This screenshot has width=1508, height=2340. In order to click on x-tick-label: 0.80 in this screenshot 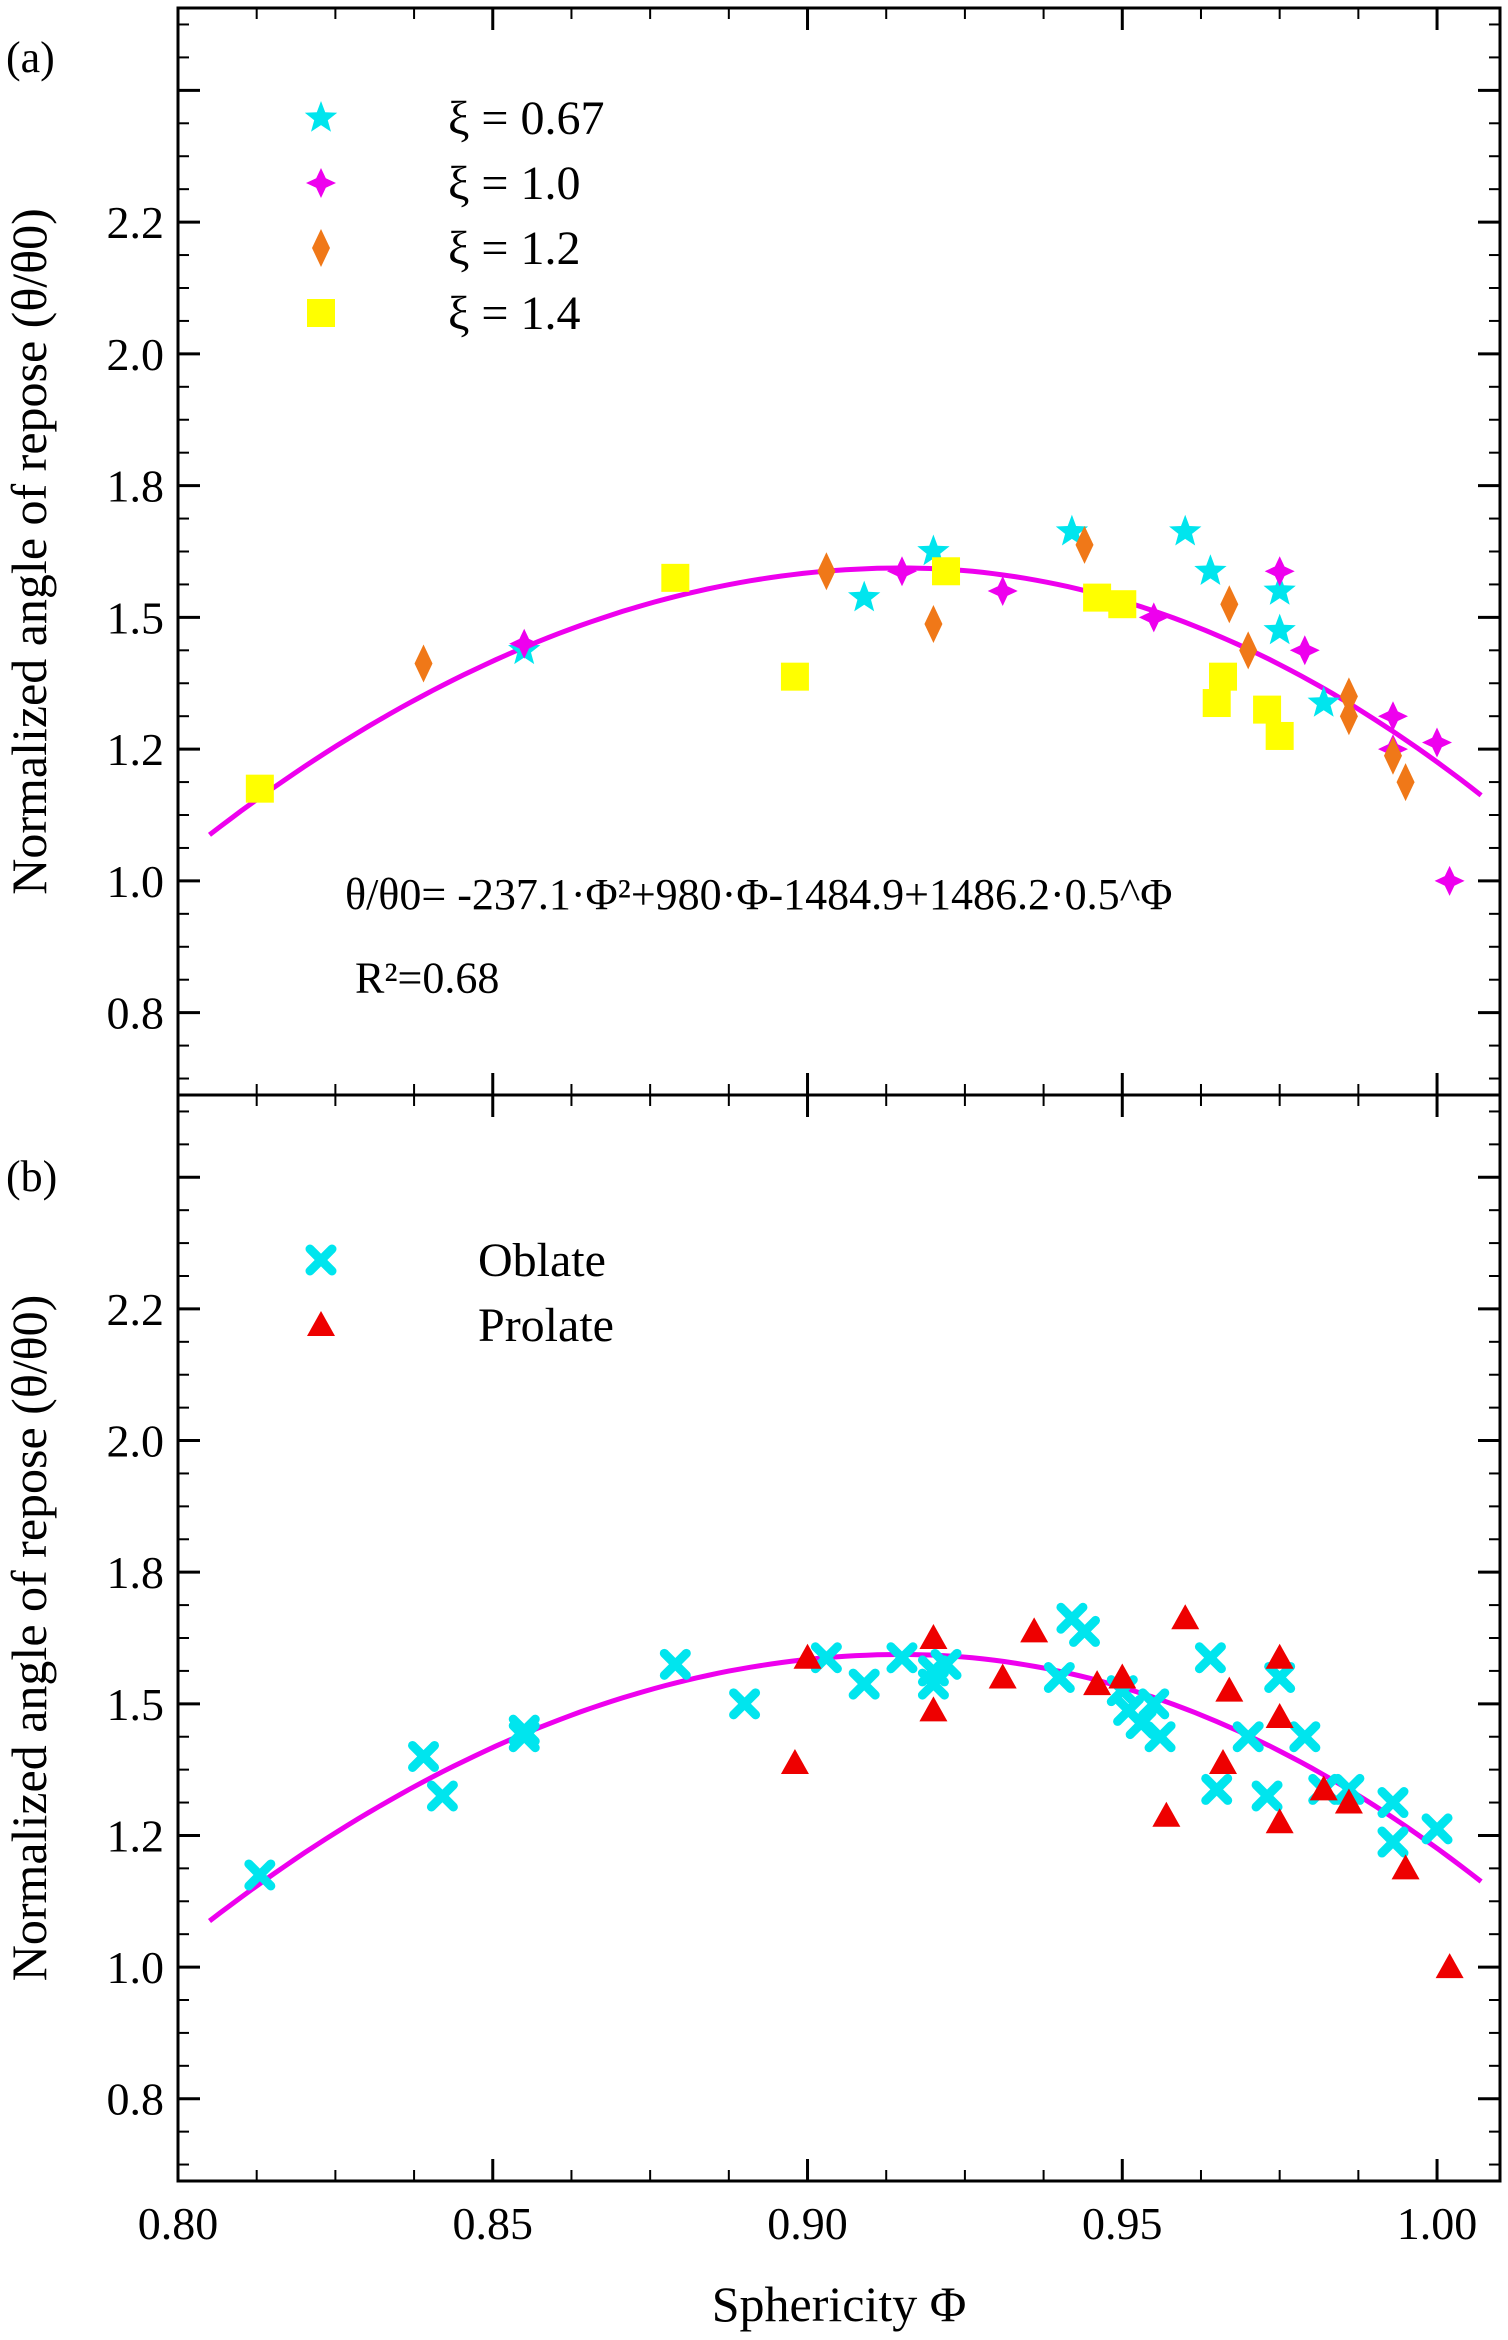, I will do `click(178, 2223)`.